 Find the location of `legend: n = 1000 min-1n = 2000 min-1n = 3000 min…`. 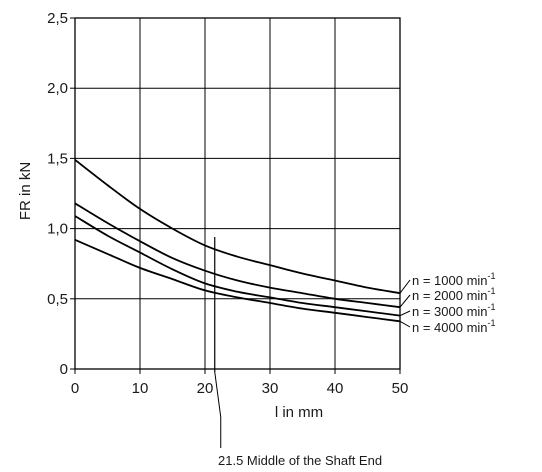

legend: n = 1000 min-1n = 2000 min-1n = 3000 min… is located at coordinates (447, 303).